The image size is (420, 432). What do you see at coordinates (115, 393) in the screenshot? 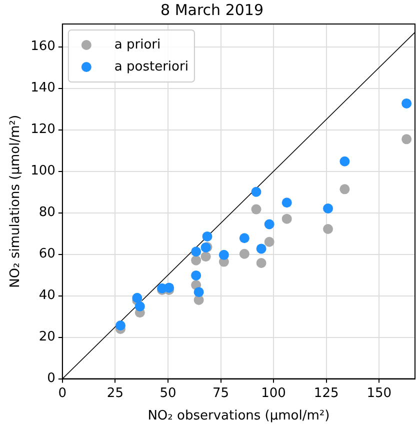
I see `x-tick-label: 25` at bounding box center [115, 393].